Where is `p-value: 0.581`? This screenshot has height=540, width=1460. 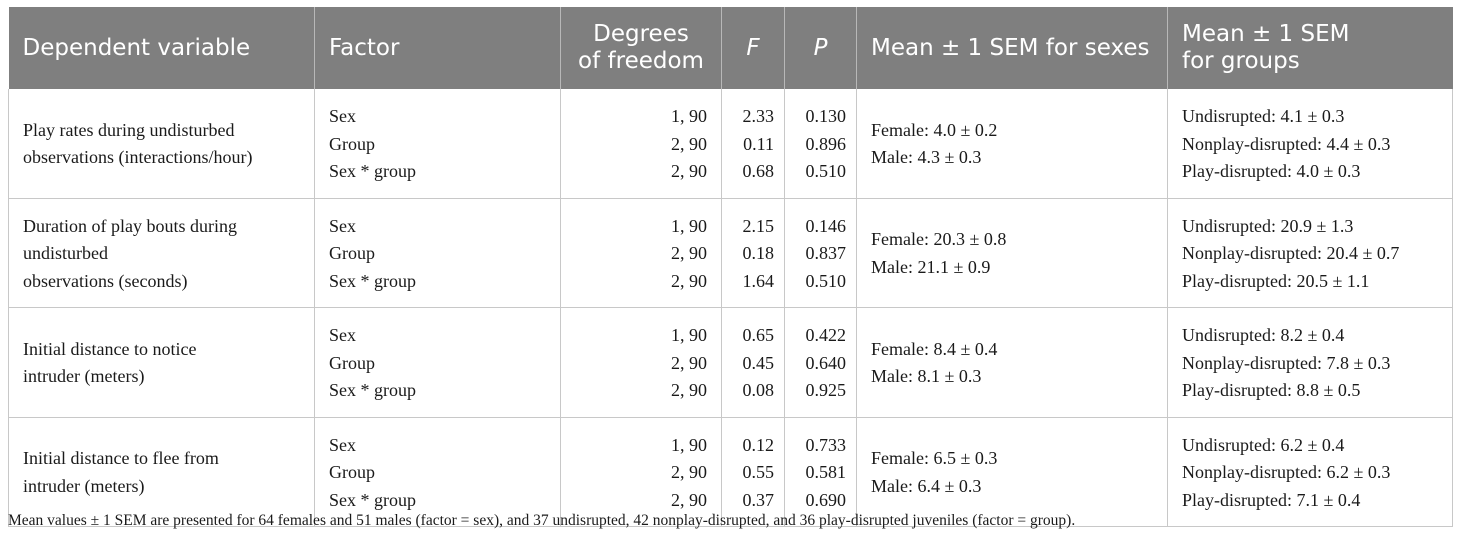
p-value: 0.581 is located at coordinates (826, 472).